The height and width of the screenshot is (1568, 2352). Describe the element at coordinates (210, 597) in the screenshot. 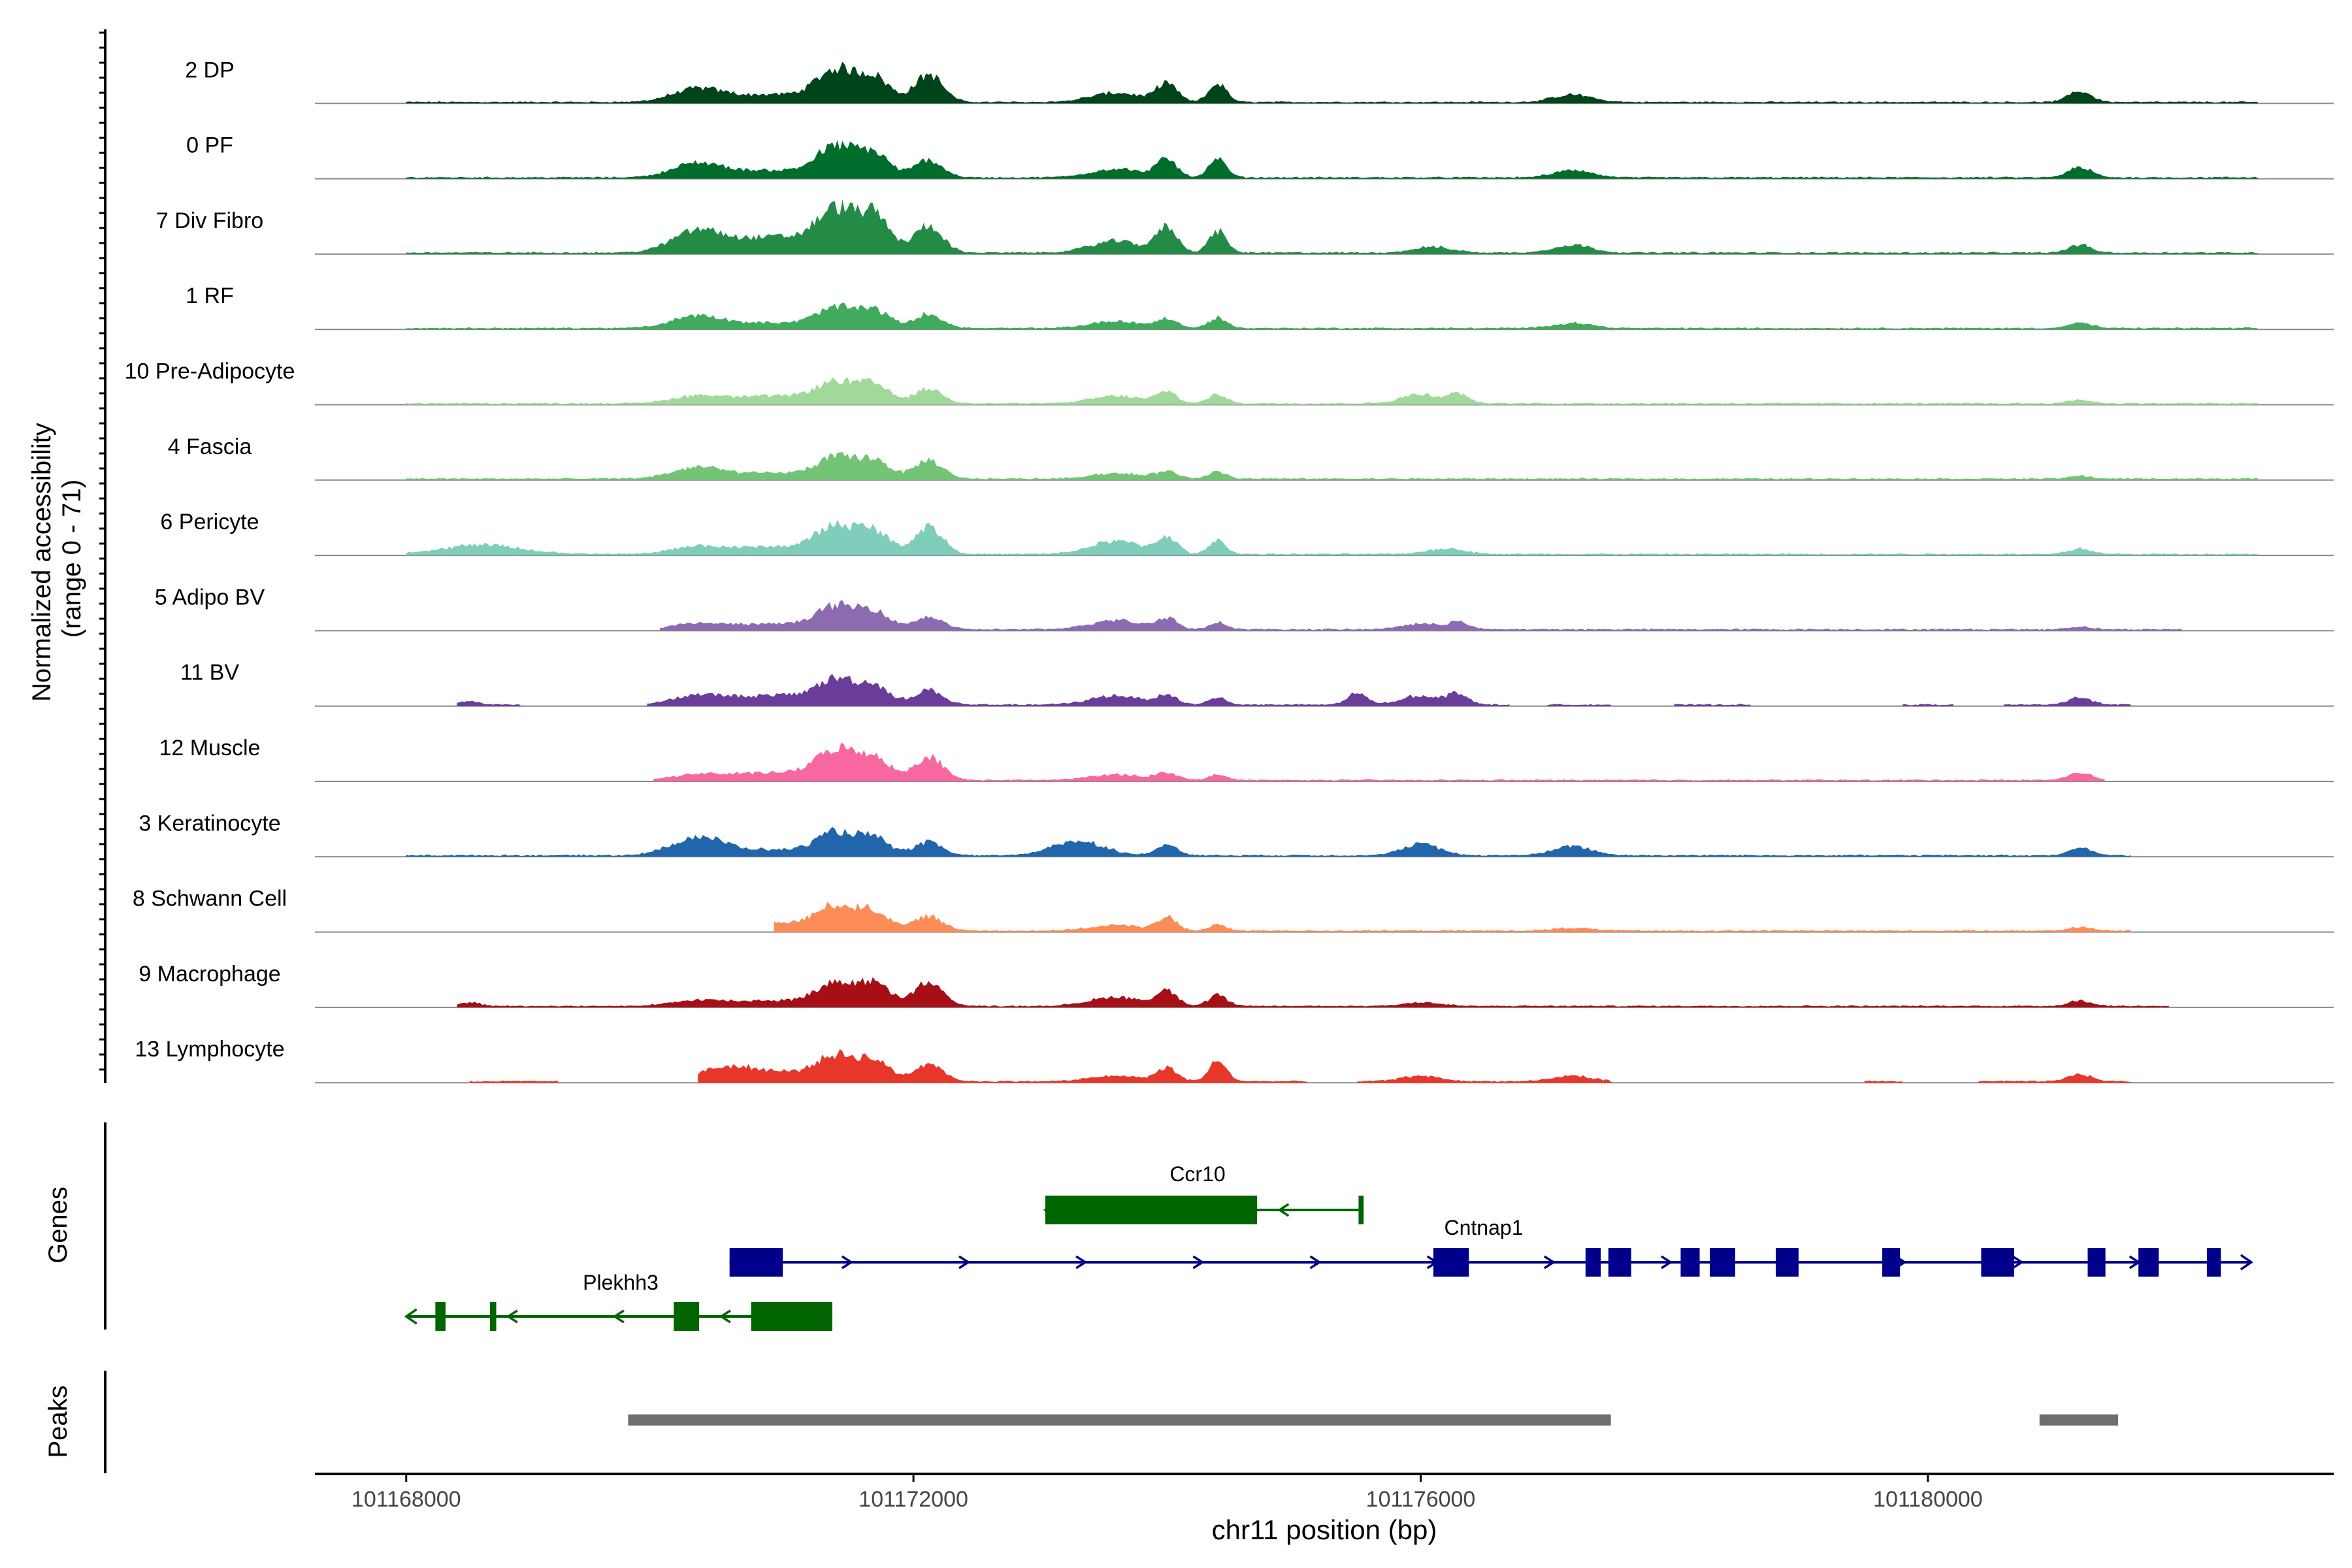

I see `track-label: 5 Adipo BV` at that location.